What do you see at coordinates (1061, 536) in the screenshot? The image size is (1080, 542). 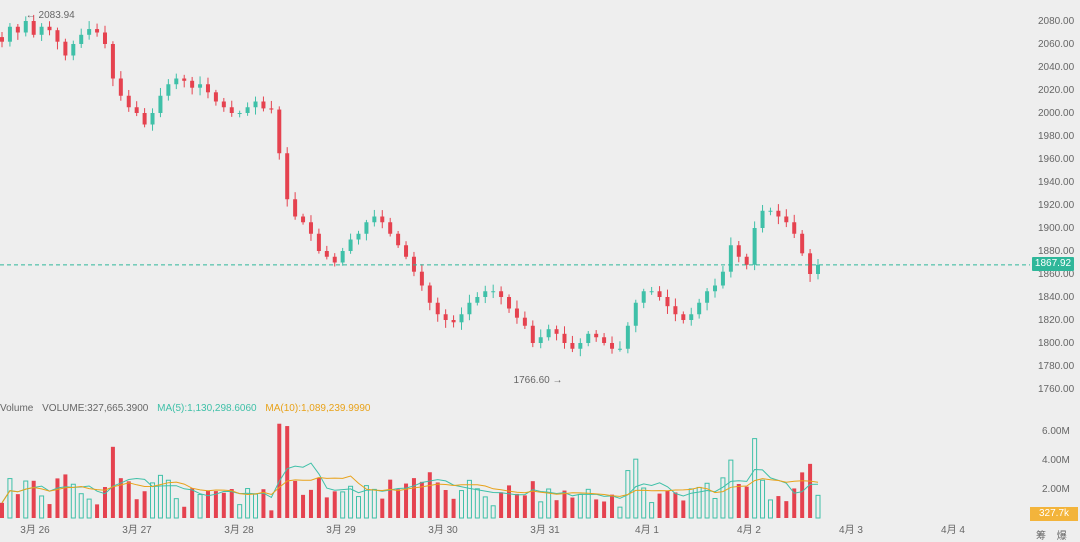 I see `liquidation-icon: 爆` at bounding box center [1061, 536].